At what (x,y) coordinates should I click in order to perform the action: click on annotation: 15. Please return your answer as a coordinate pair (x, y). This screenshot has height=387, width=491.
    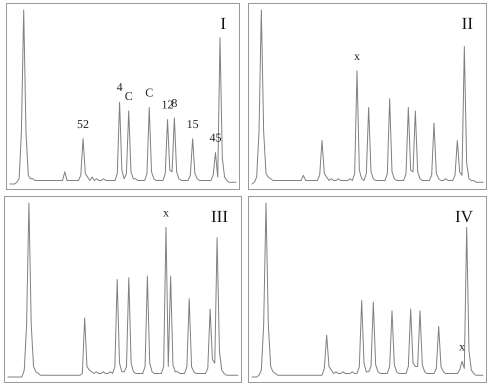
    Looking at the image, I should click on (192, 123).